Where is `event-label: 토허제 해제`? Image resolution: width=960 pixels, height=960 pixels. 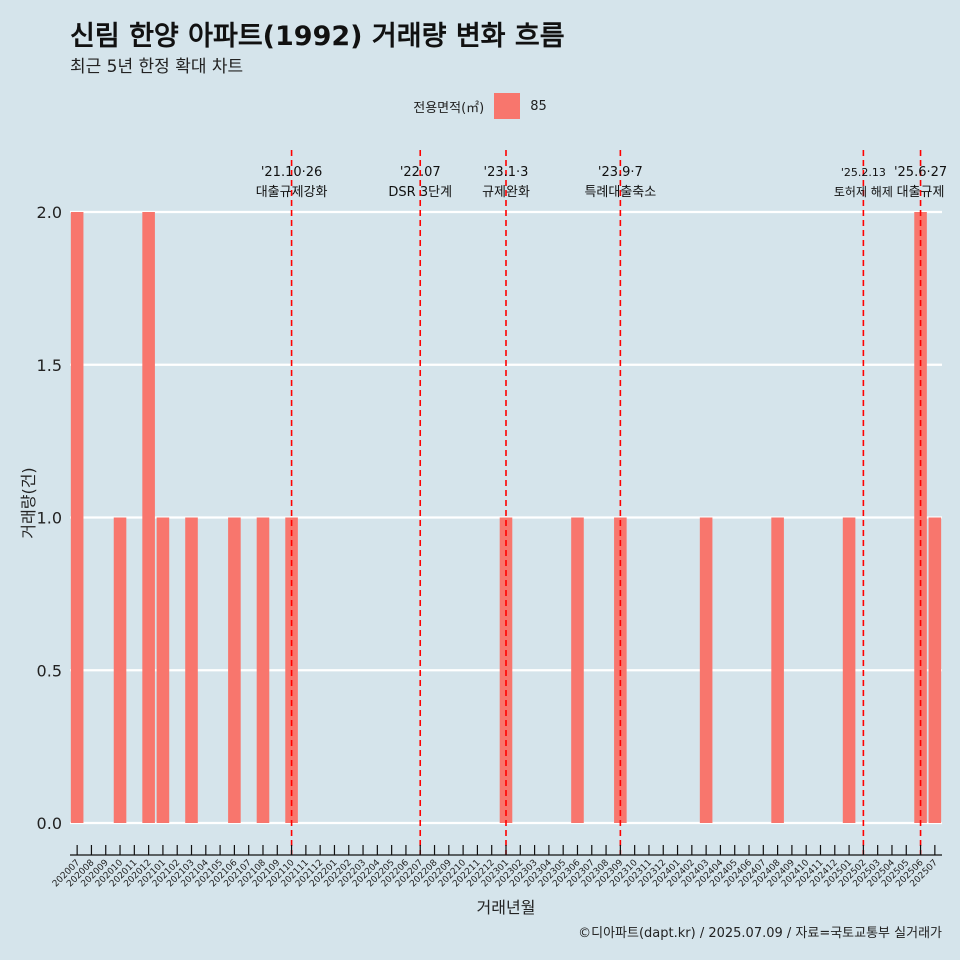
event-label: 토허제 해제 is located at coordinates (863, 192).